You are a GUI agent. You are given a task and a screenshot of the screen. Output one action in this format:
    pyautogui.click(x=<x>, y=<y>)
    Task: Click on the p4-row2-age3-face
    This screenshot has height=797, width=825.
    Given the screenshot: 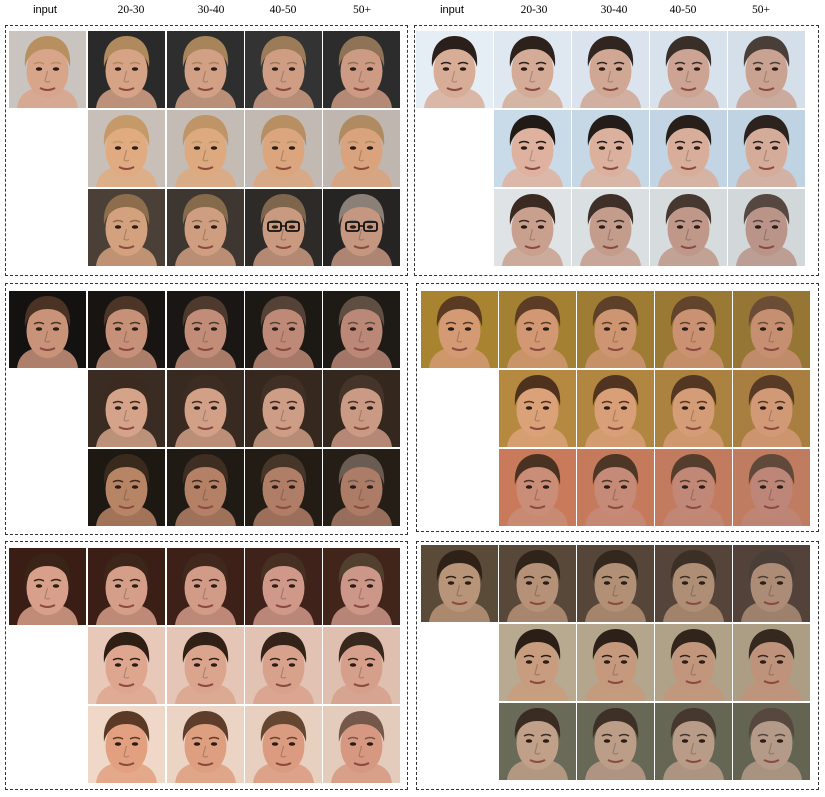 What is the action you would take?
    pyautogui.click(x=693, y=408)
    